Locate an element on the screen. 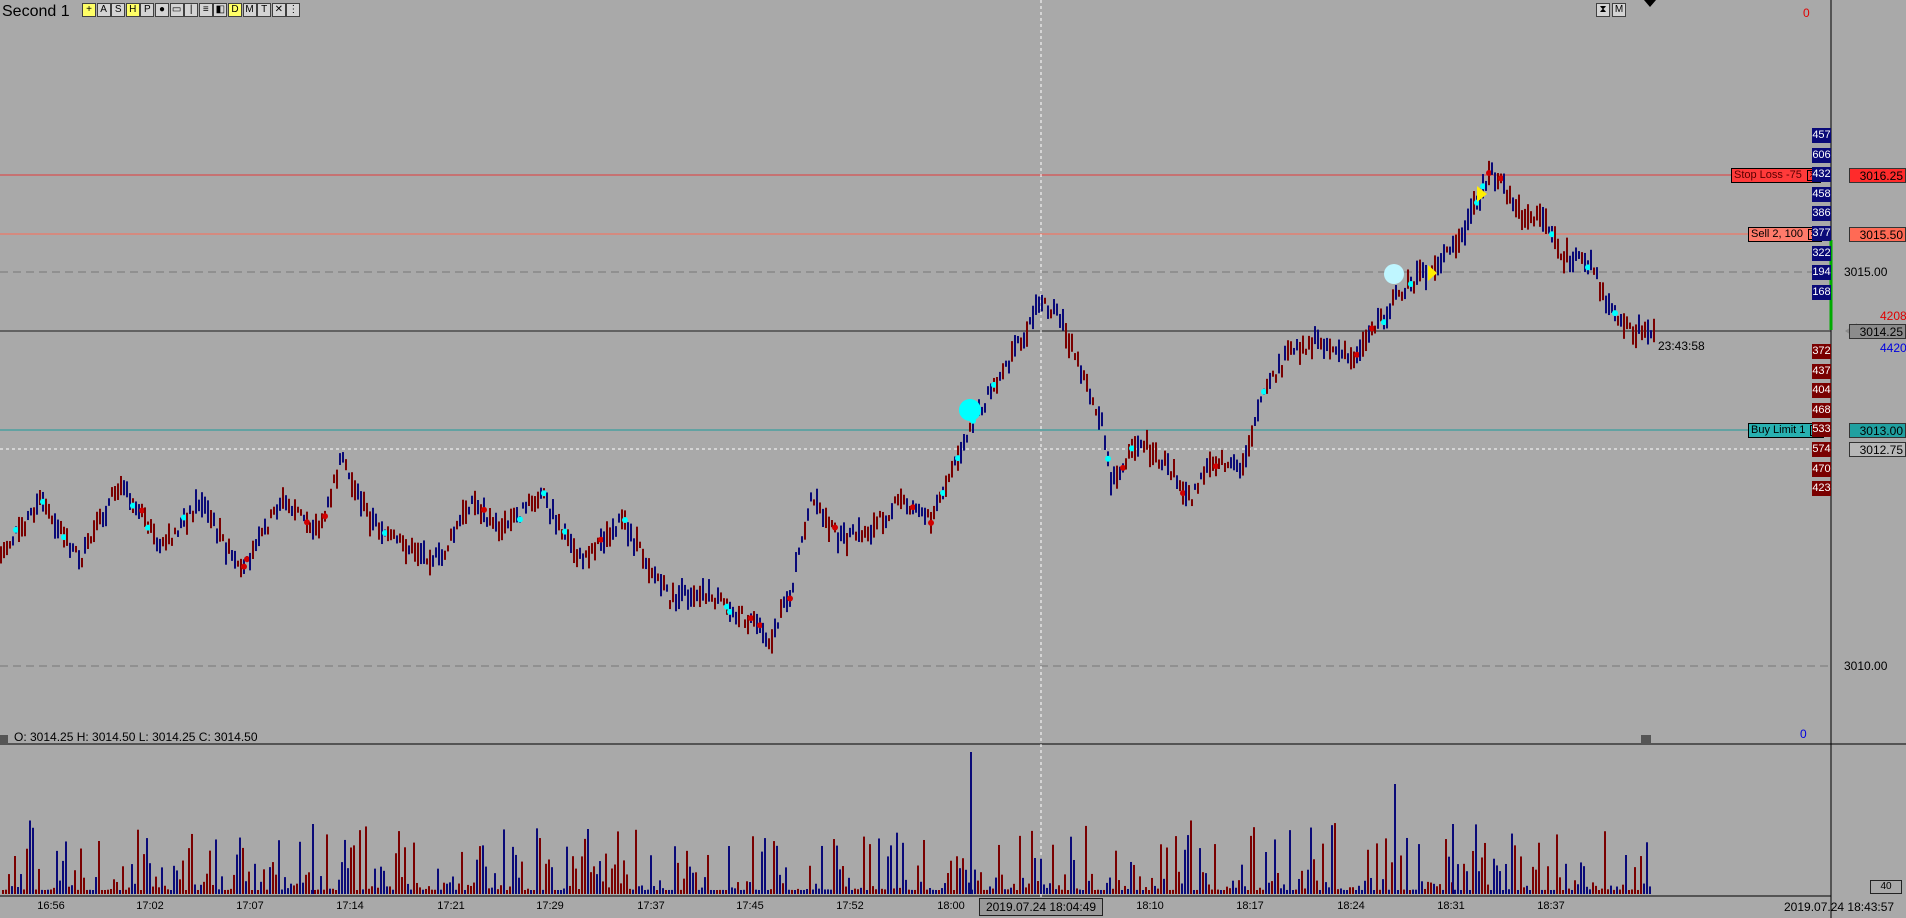  rectangle-tool-icon: ▭ is located at coordinates (176, 10).